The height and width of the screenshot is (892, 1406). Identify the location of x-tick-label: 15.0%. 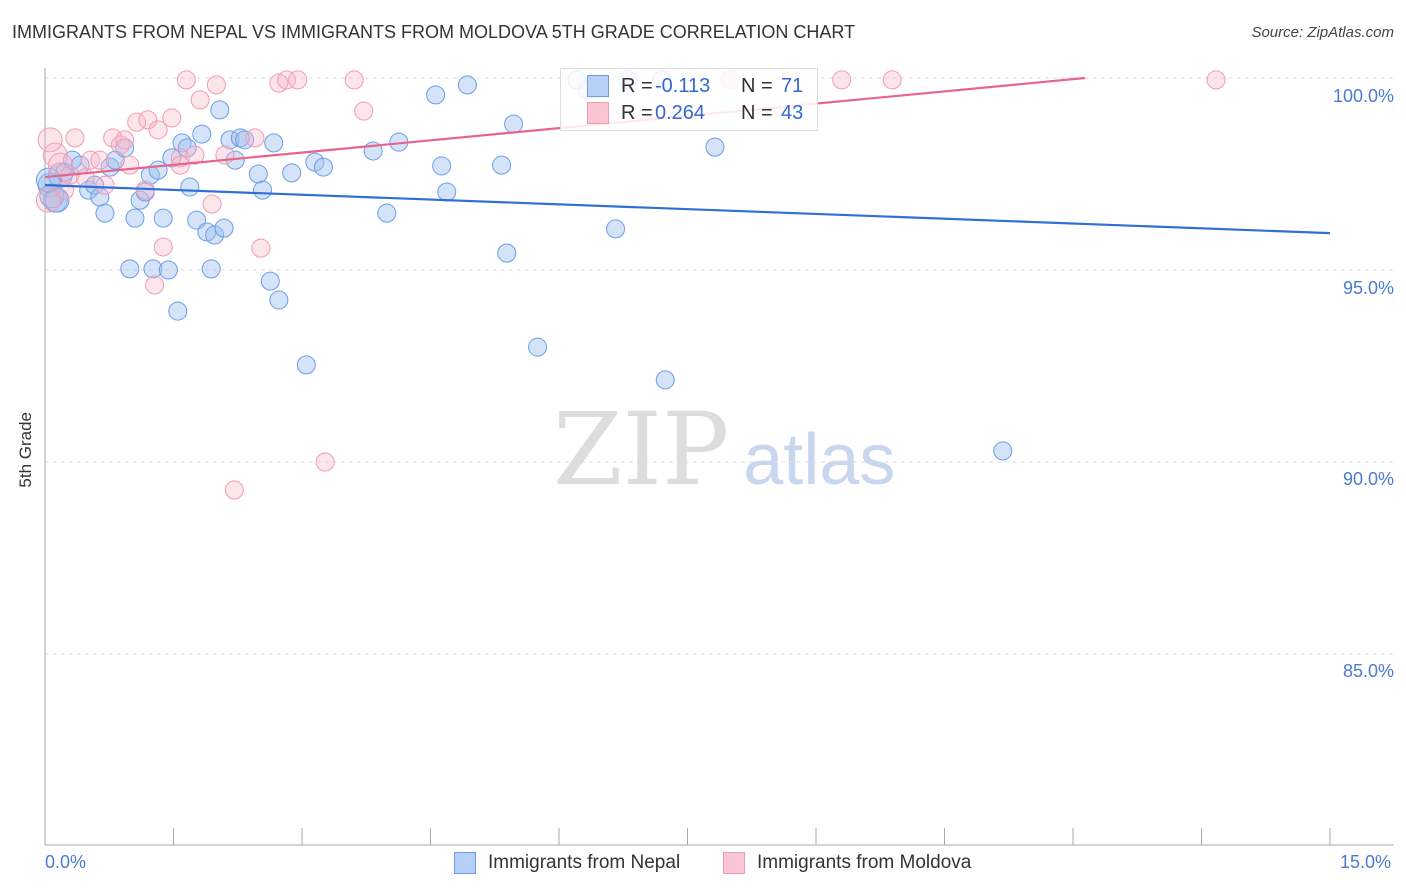
(1366, 862).